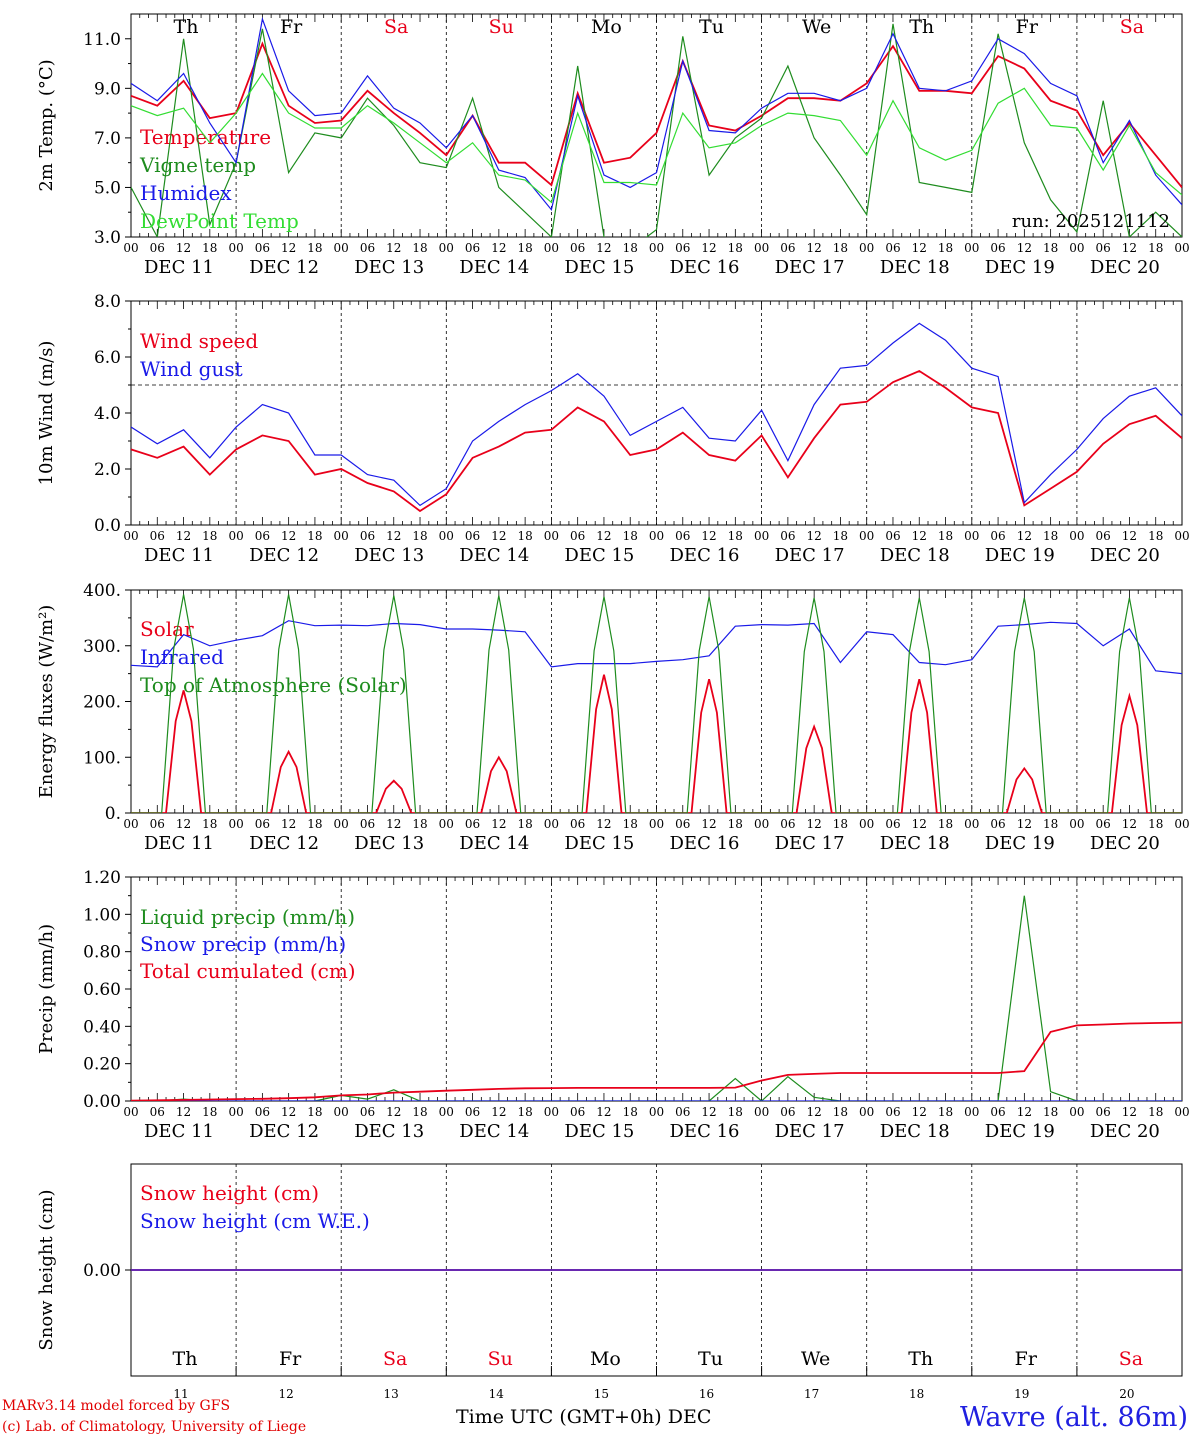  Describe the element at coordinates (191, 369) in the screenshot. I see `legend-entry: Wind gust` at that location.